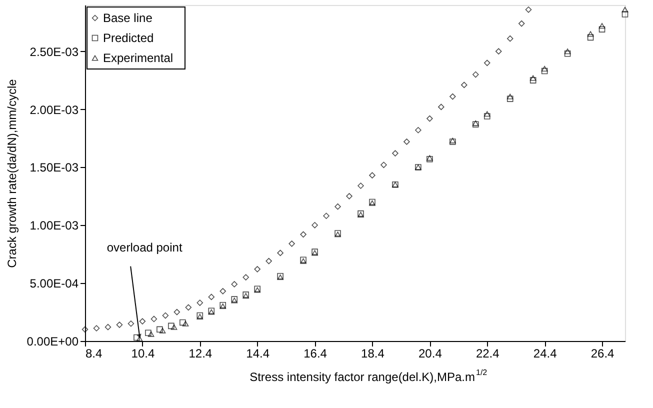  I want to click on x-tick-label: 16.4, so click(316, 353).